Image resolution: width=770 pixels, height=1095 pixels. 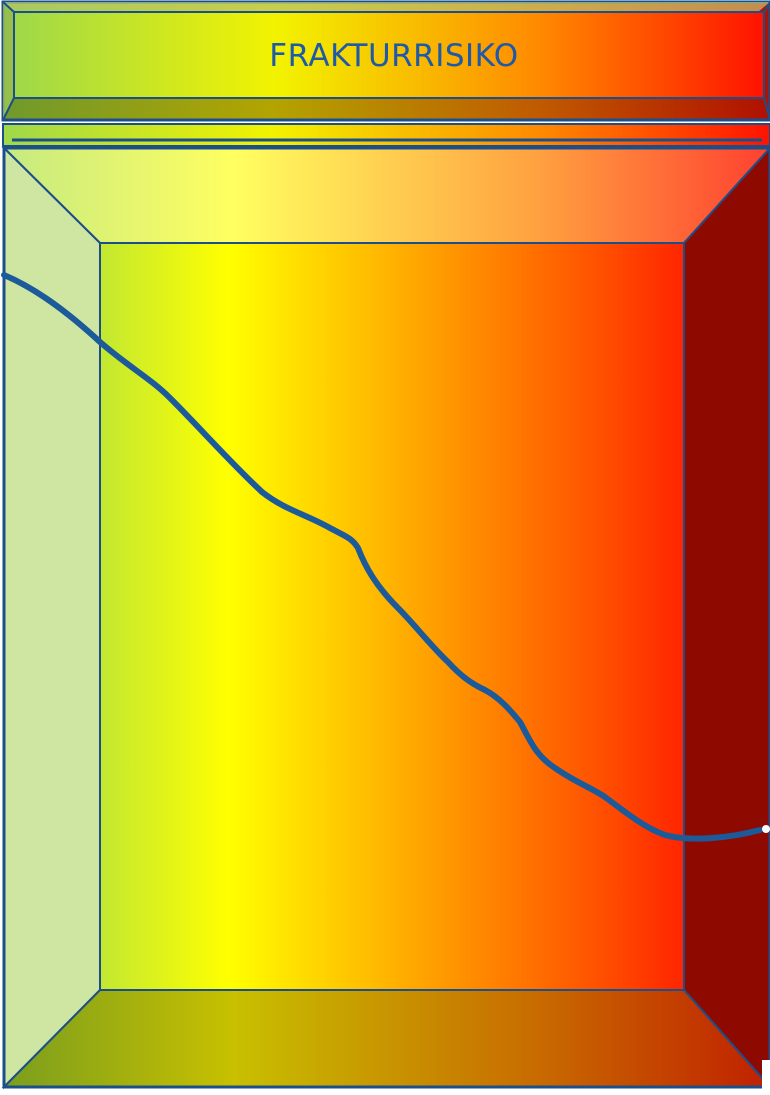 I want to click on title-banner: FRAKTURRISIKO, so click(x=385, y=61).